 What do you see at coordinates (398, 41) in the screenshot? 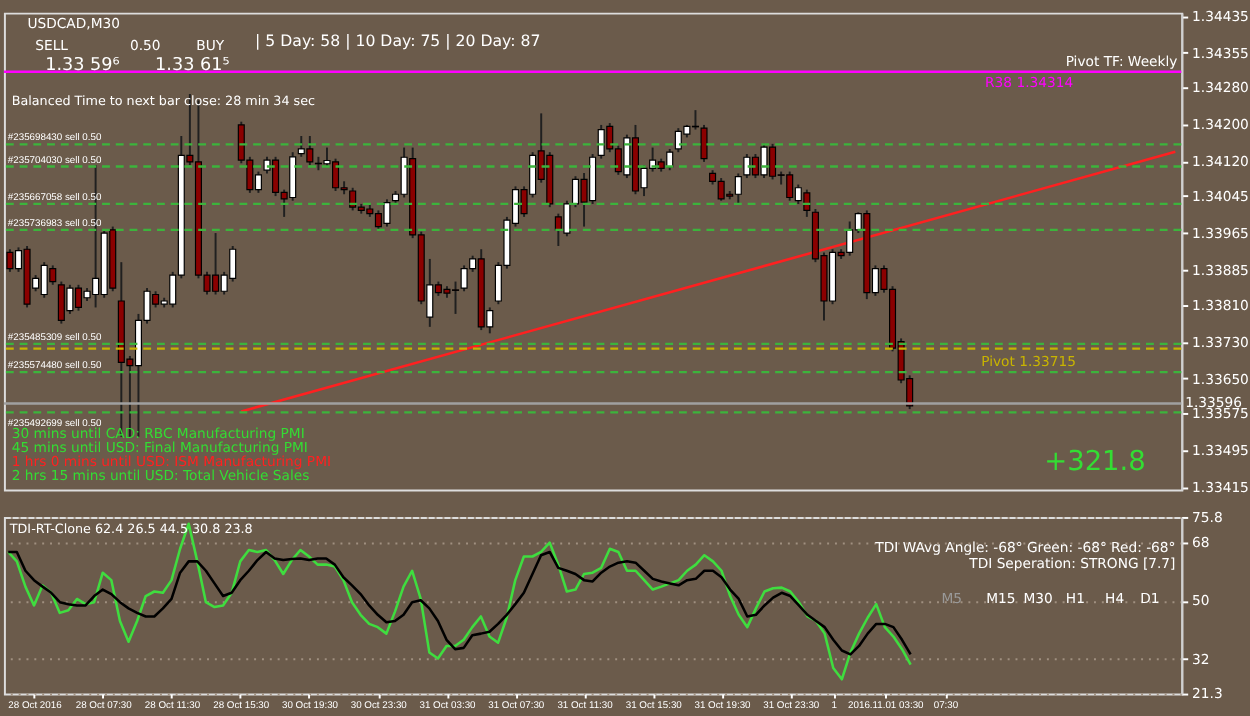
I see `annotation: | 5 Day: 58 | 10 Day: 75 | 20 Day: 87` at bounding box center [398, 41].